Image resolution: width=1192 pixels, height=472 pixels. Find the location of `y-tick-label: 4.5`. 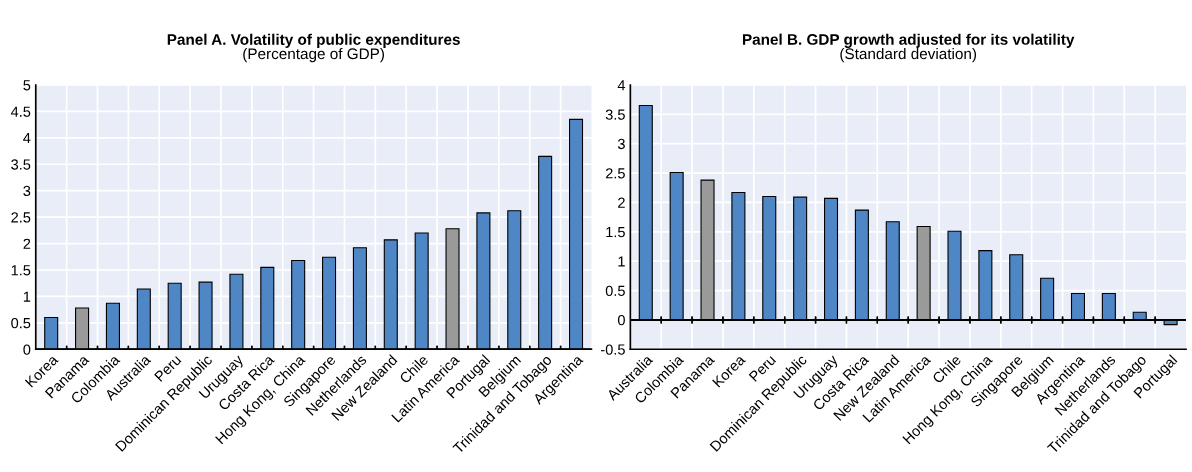

y-tick-label: 4.5 is located at coordinates (20, 111).